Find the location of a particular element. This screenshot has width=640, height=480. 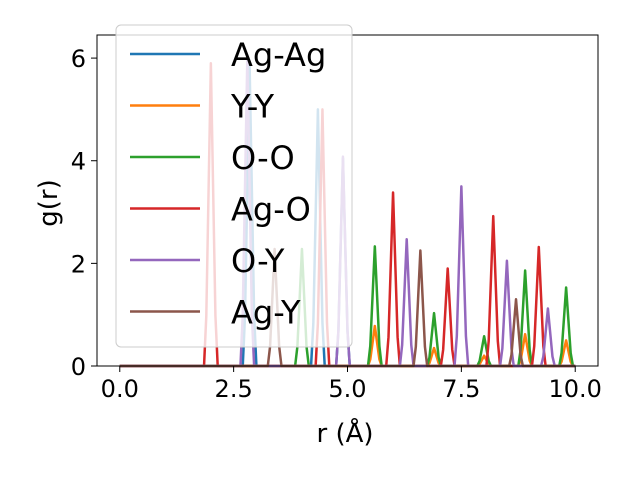

x-axis-label: r (Å) is located at coordinates (344, 433).